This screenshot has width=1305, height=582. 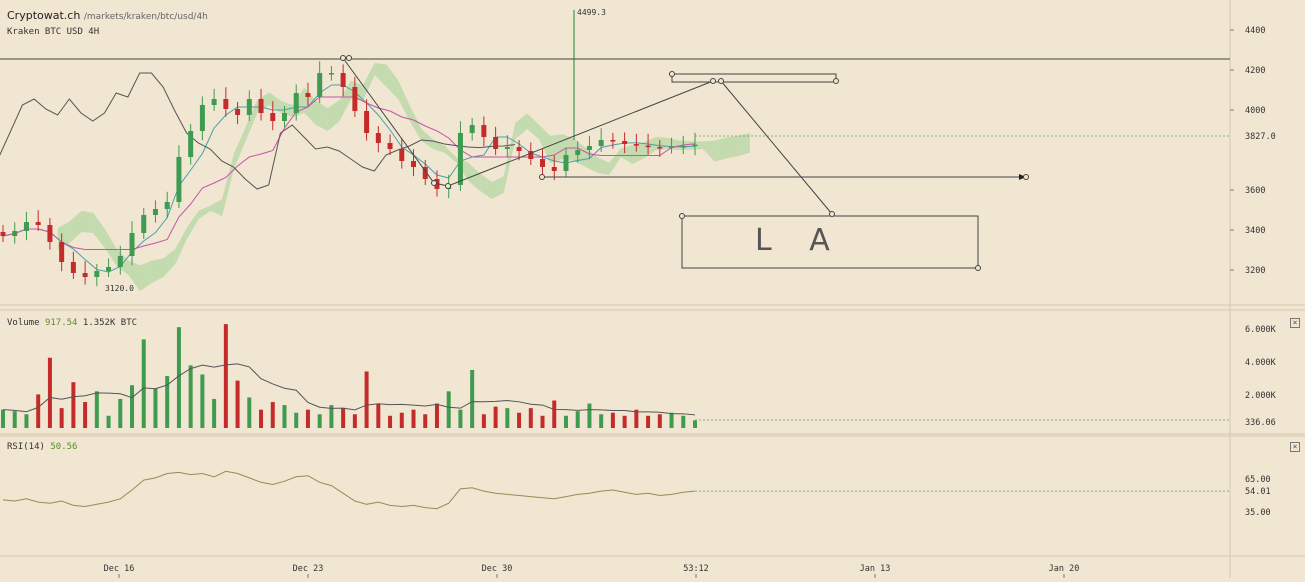 What do you see at coordinates (1258, 492) in the screenshot?
I see `rsi-current-label: 54.01` at bounding box center [1258, 492].